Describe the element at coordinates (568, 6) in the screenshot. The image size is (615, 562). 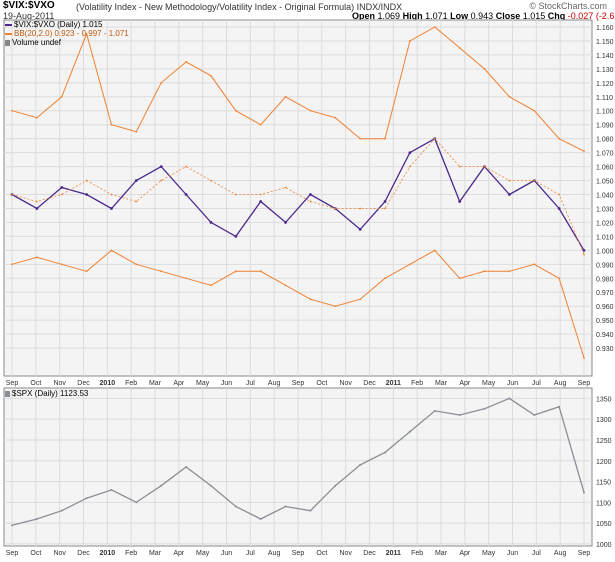
I see `stockcharts-watermark: © StockCharts.com` at that location.